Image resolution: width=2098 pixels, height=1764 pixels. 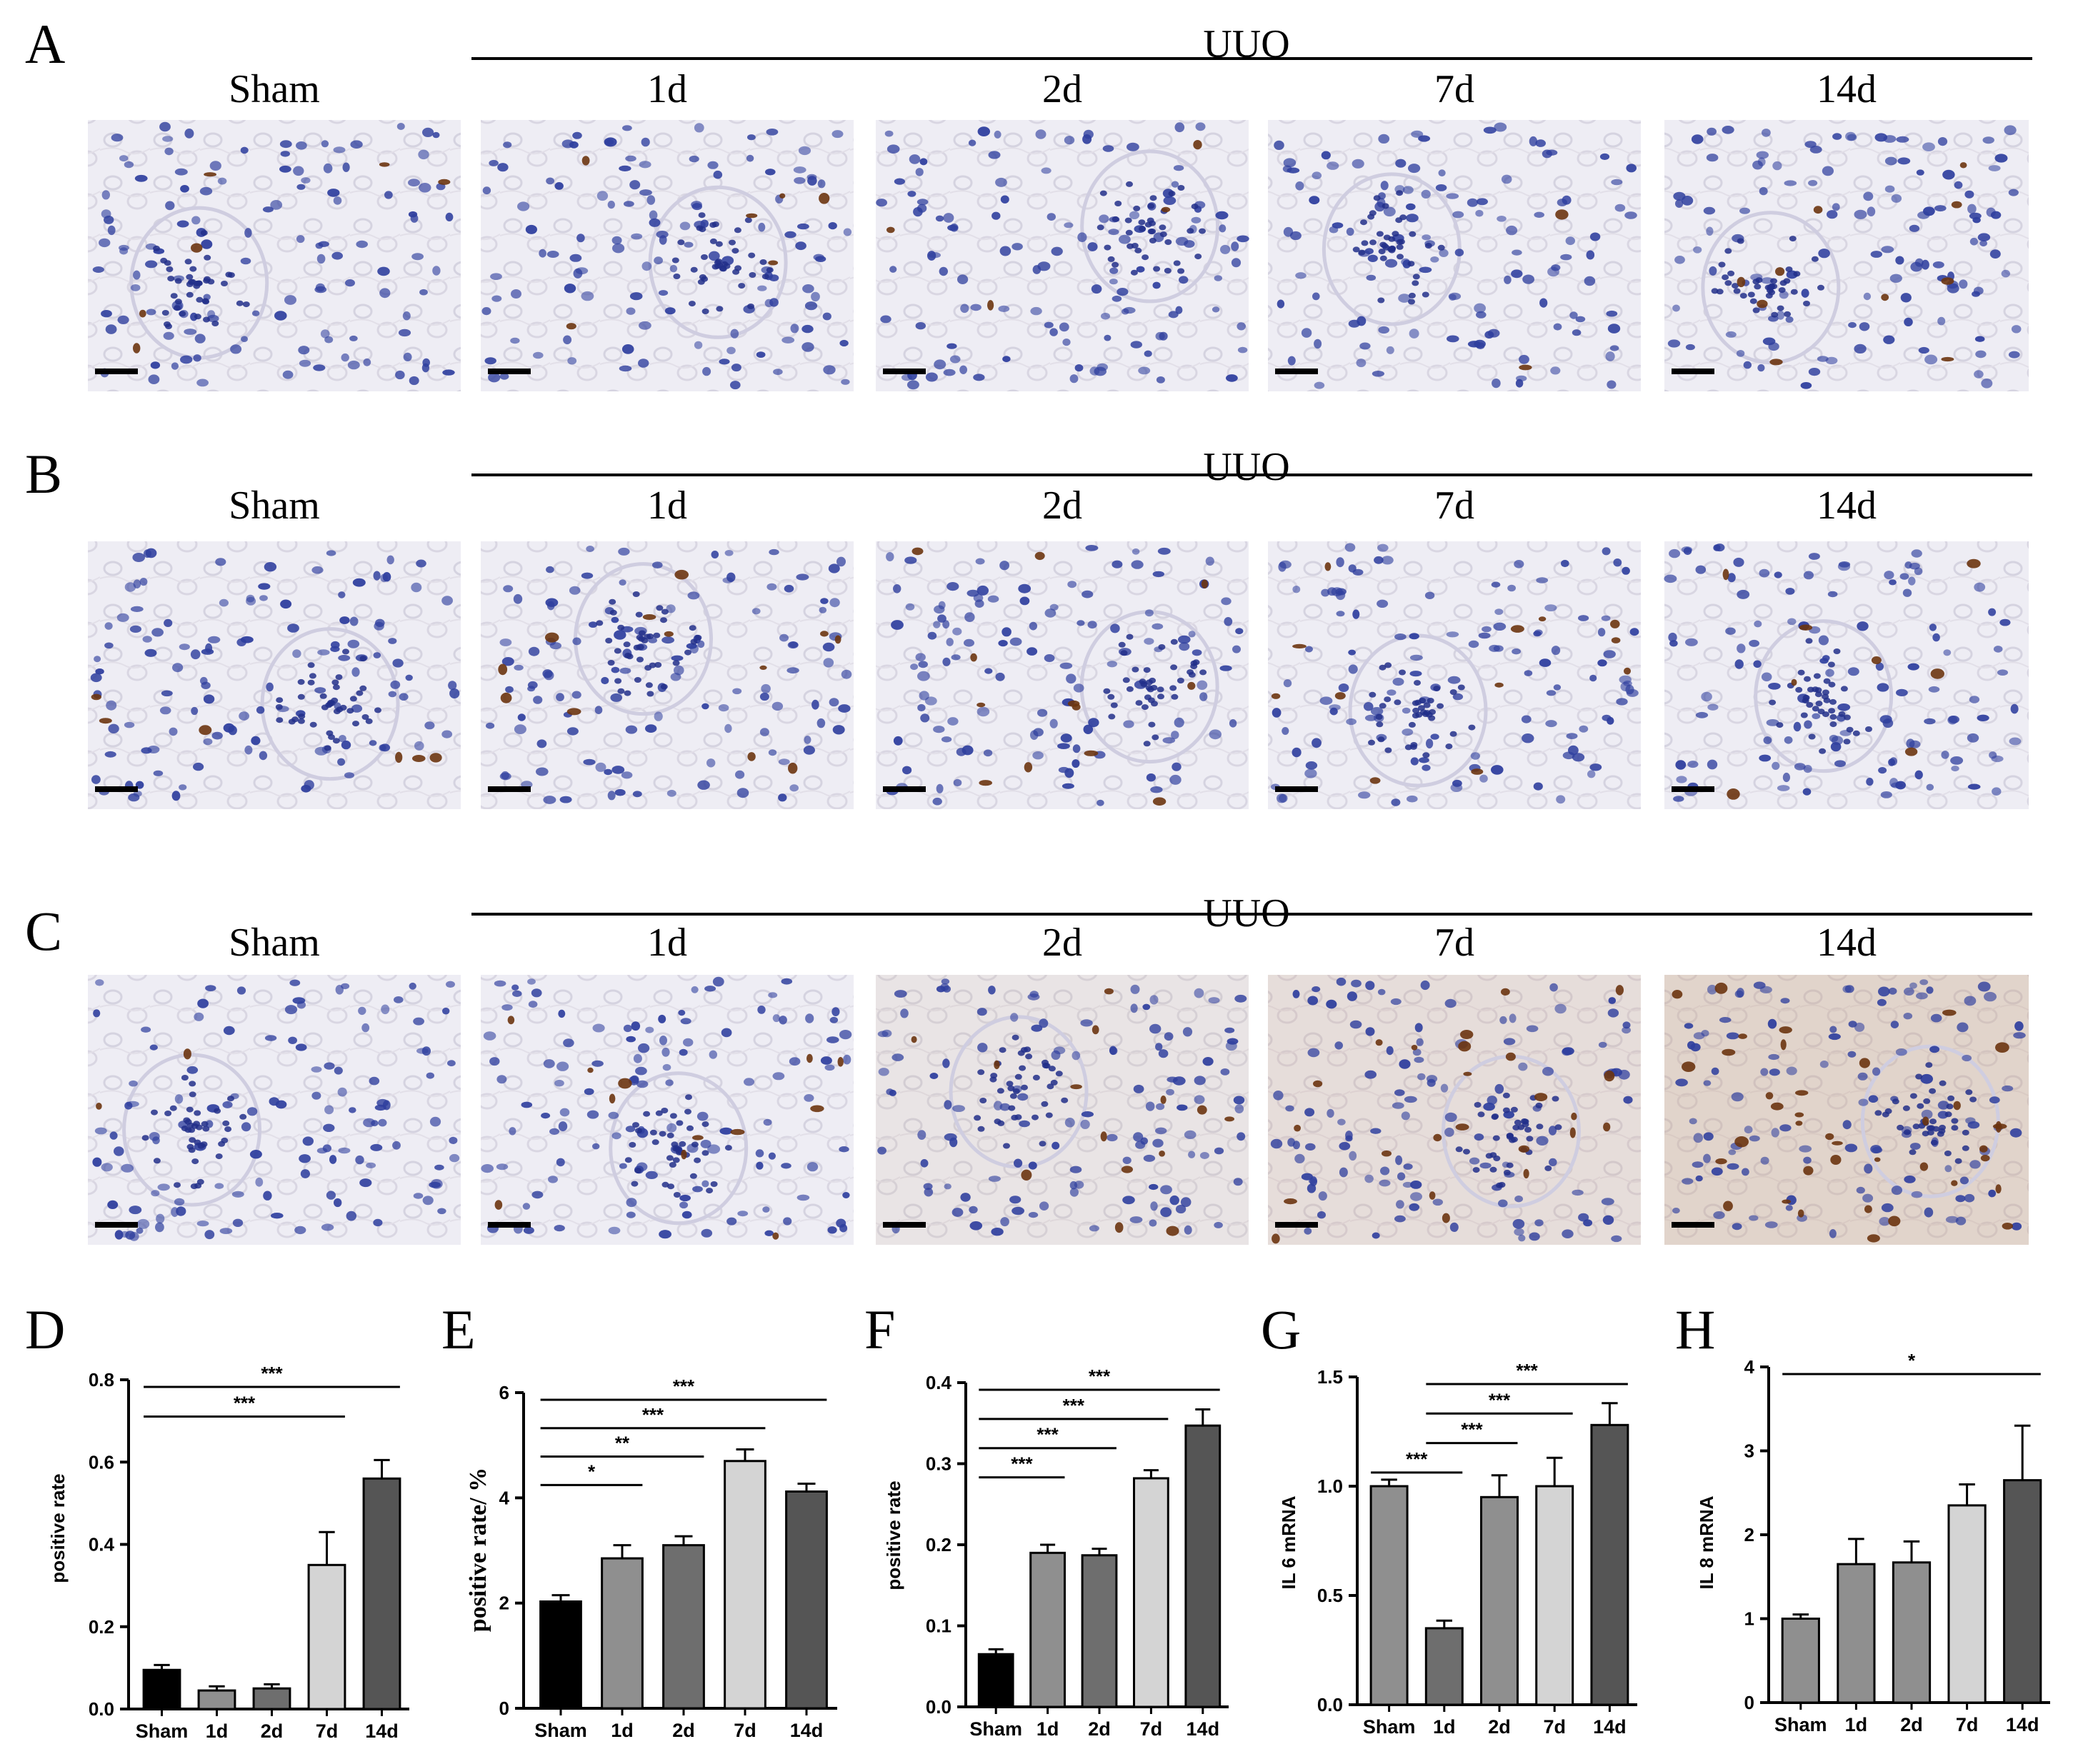 I want to click on scale-bar, so click(x=117, y=371).